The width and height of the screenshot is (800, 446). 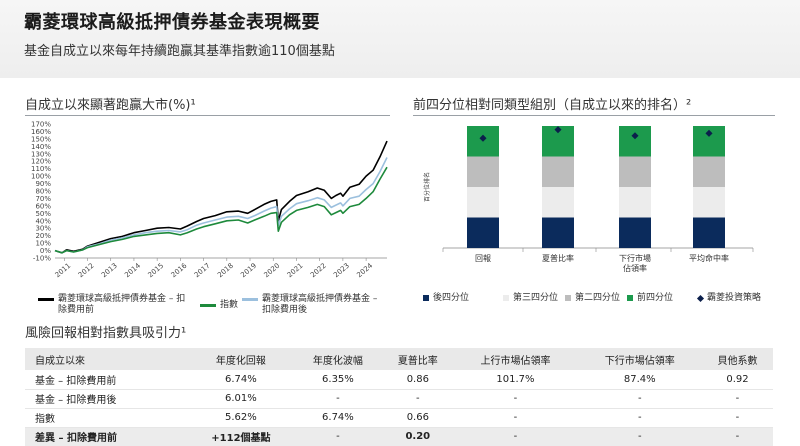 I want to click on y-axis-label: 百分位排名, so click(x=427, y=187).